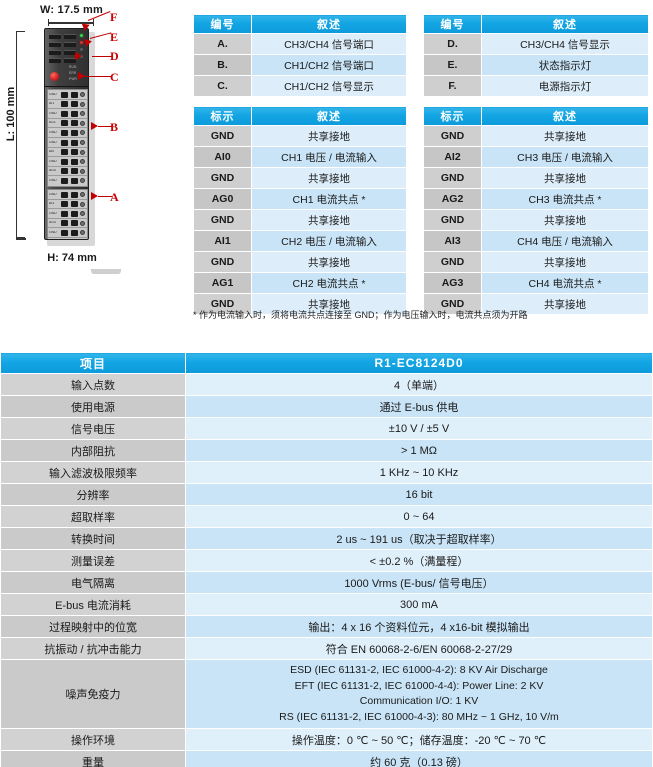 Image resolution: width=653 pixels, height=767 pixels. What do you see at coordinates (222, 241) in the screenshot?
I see `pin-mark: AI1` at bounding box center [222, 241].